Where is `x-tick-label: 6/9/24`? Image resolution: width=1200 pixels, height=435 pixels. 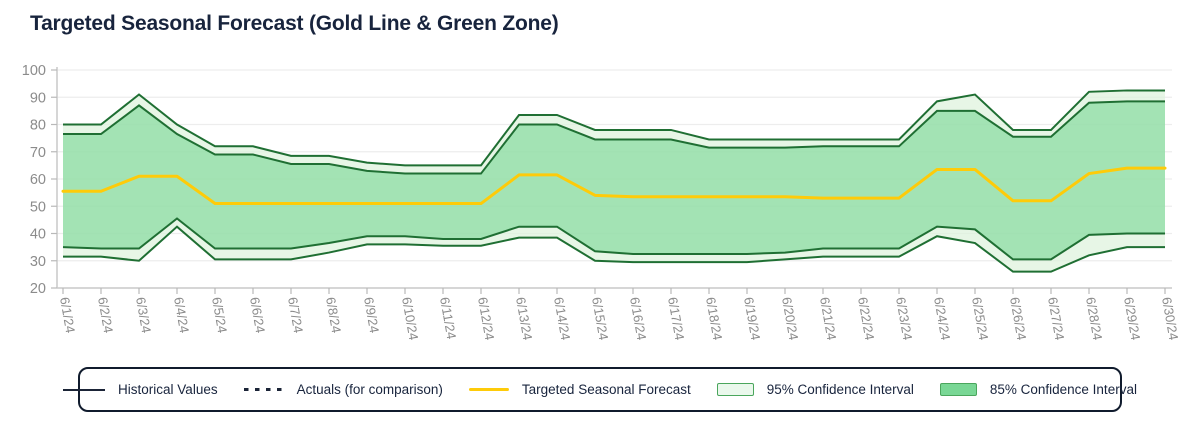
x-tick-label: 6/9/24 is located at coordinates (371, 315).